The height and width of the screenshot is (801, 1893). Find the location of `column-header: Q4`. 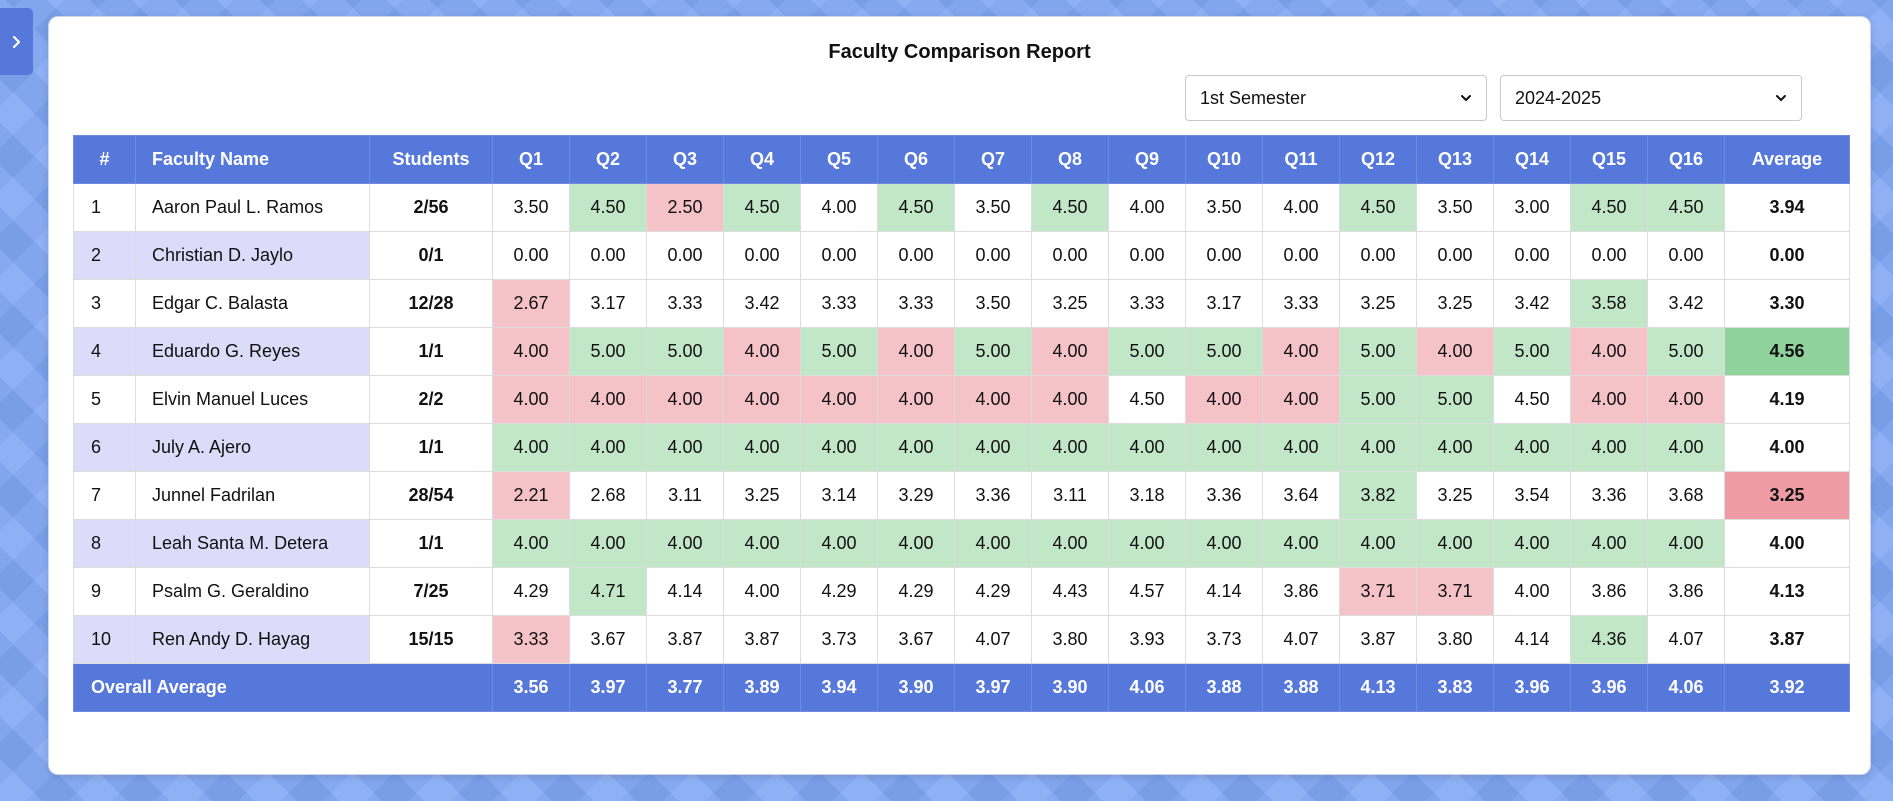

column-header: Q4 is located at coordinates (762, 159).